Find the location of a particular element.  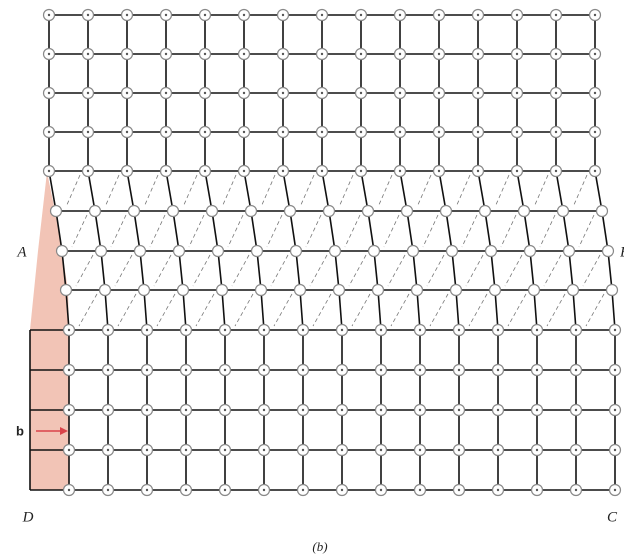

label-b: B is located at coordinates (622, 252).